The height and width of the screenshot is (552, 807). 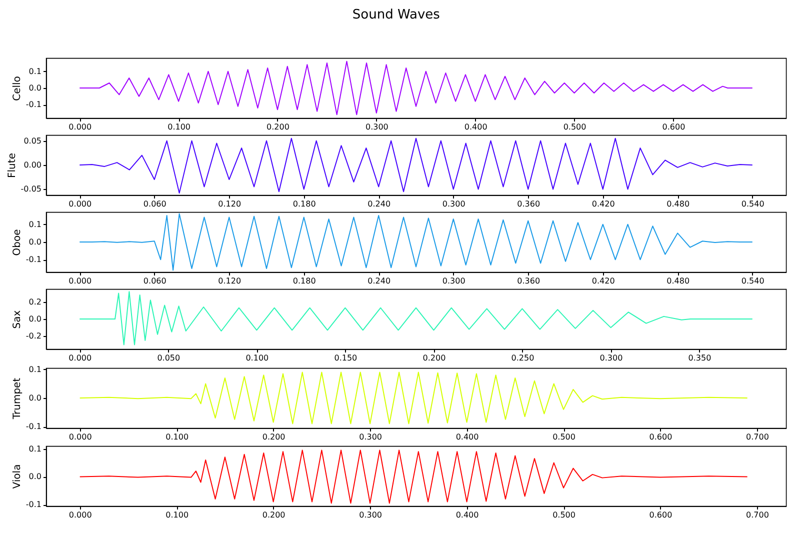 What do you see at coordinates (17, 399) in the screenshot?
I see `y-axis-title: Trumpet` at bounding box center [17, 399].